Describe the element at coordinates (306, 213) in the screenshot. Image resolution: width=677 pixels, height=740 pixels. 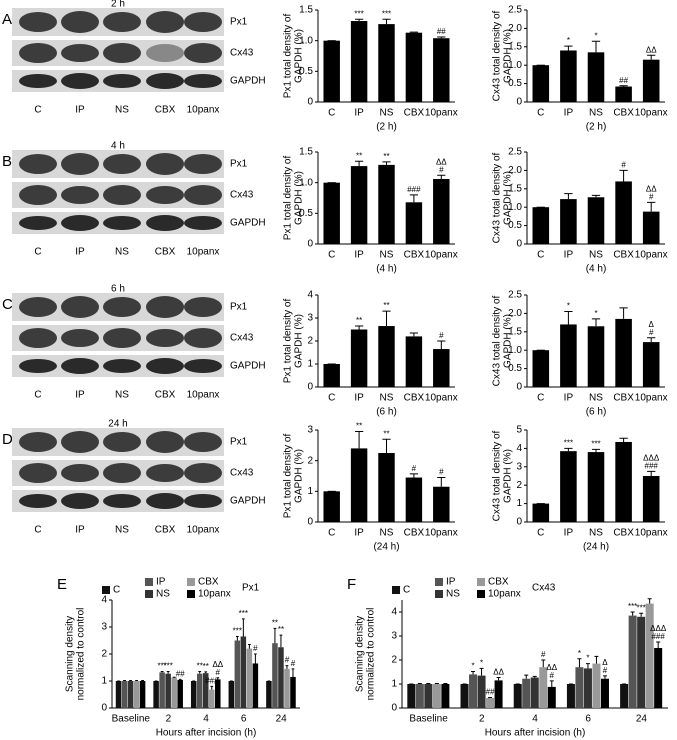
I see `y-tick-label: 0.5` at that location.